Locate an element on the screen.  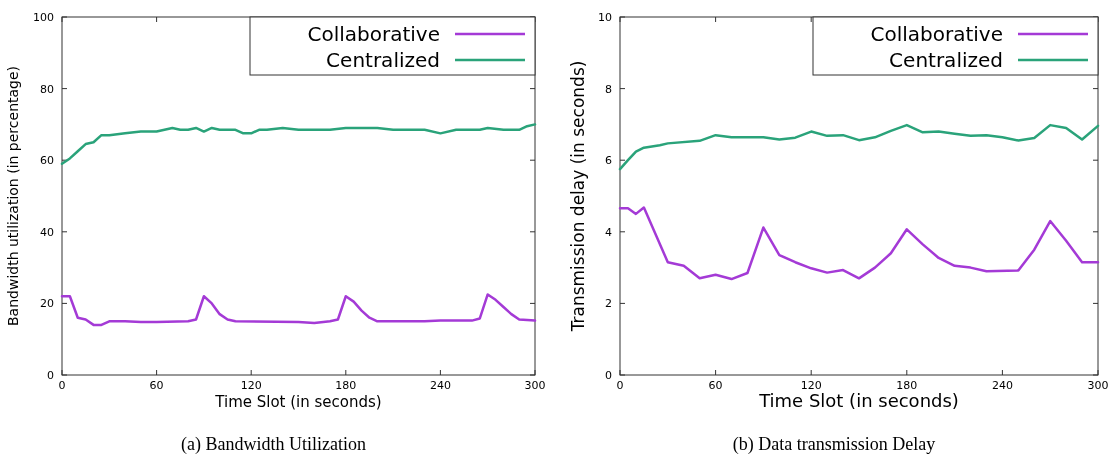
y-tick-label: 60 is located at coordinates (47, 161).